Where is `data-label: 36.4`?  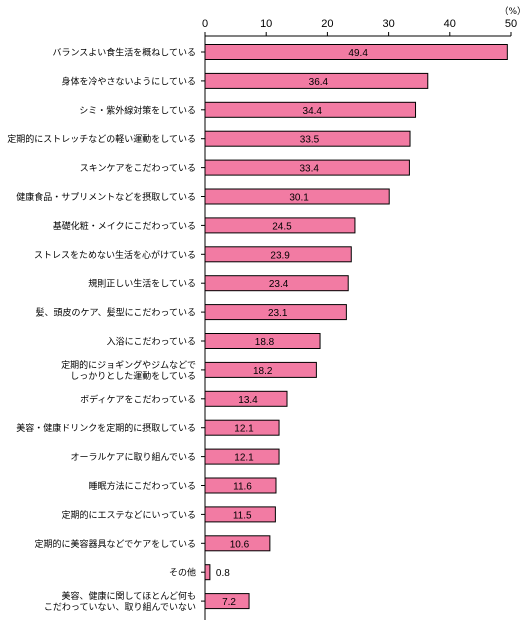
data-label: 36.4 is located at coordinates (319, 82).